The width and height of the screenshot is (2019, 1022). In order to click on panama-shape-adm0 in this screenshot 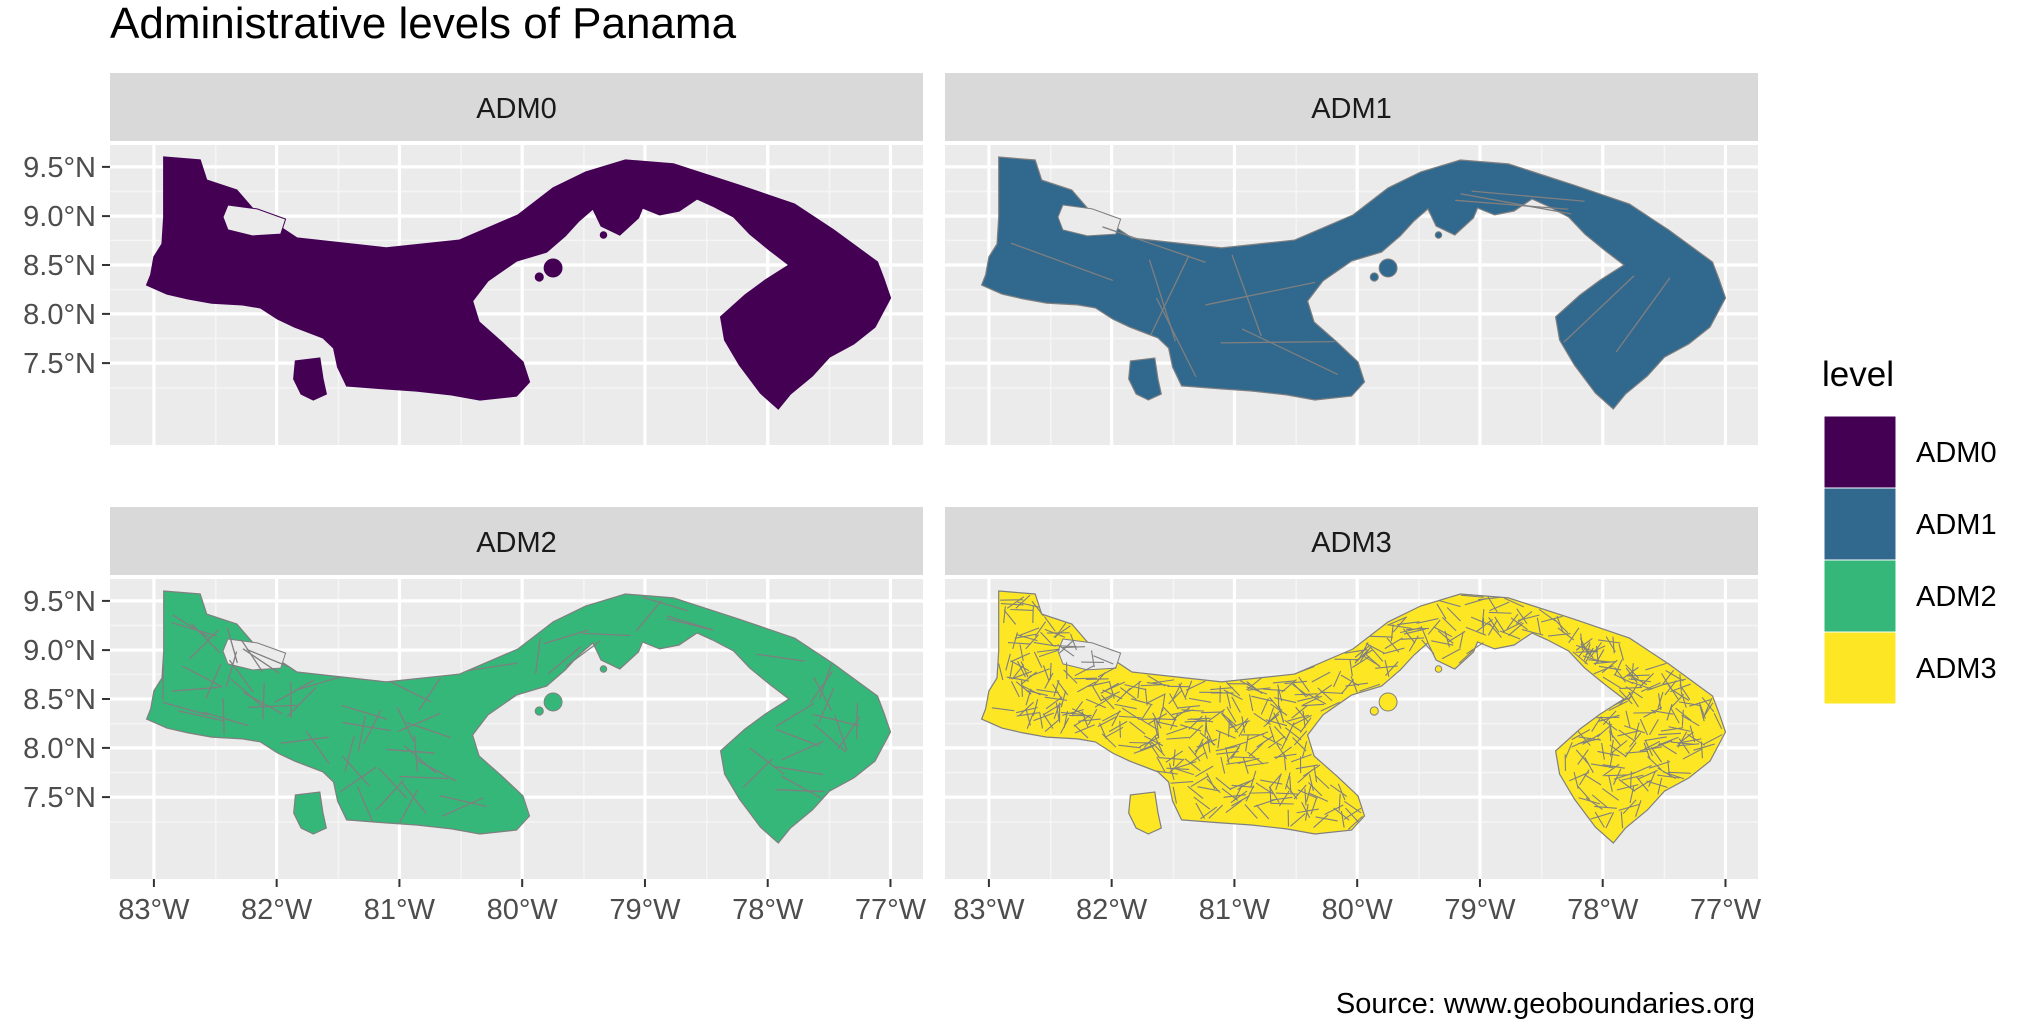, I will do `click(518, 283)`.